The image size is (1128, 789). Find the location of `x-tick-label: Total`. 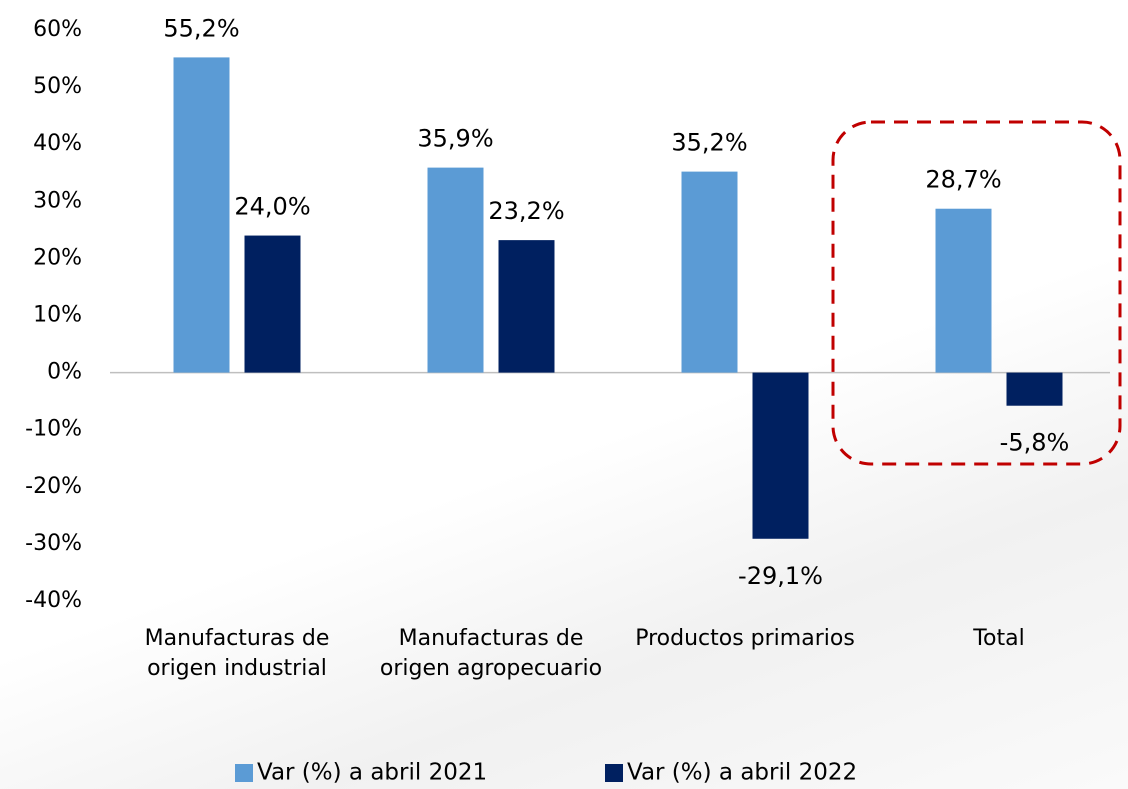

x-tick-label: Total is located at coordinates (999, 638).